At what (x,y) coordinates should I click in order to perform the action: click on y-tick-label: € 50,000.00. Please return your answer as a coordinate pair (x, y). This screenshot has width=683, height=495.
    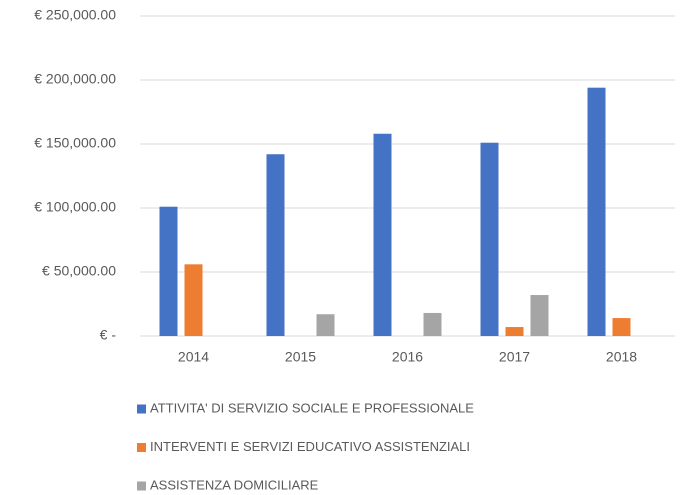
    Looking at the image, I should click on (79, 271).